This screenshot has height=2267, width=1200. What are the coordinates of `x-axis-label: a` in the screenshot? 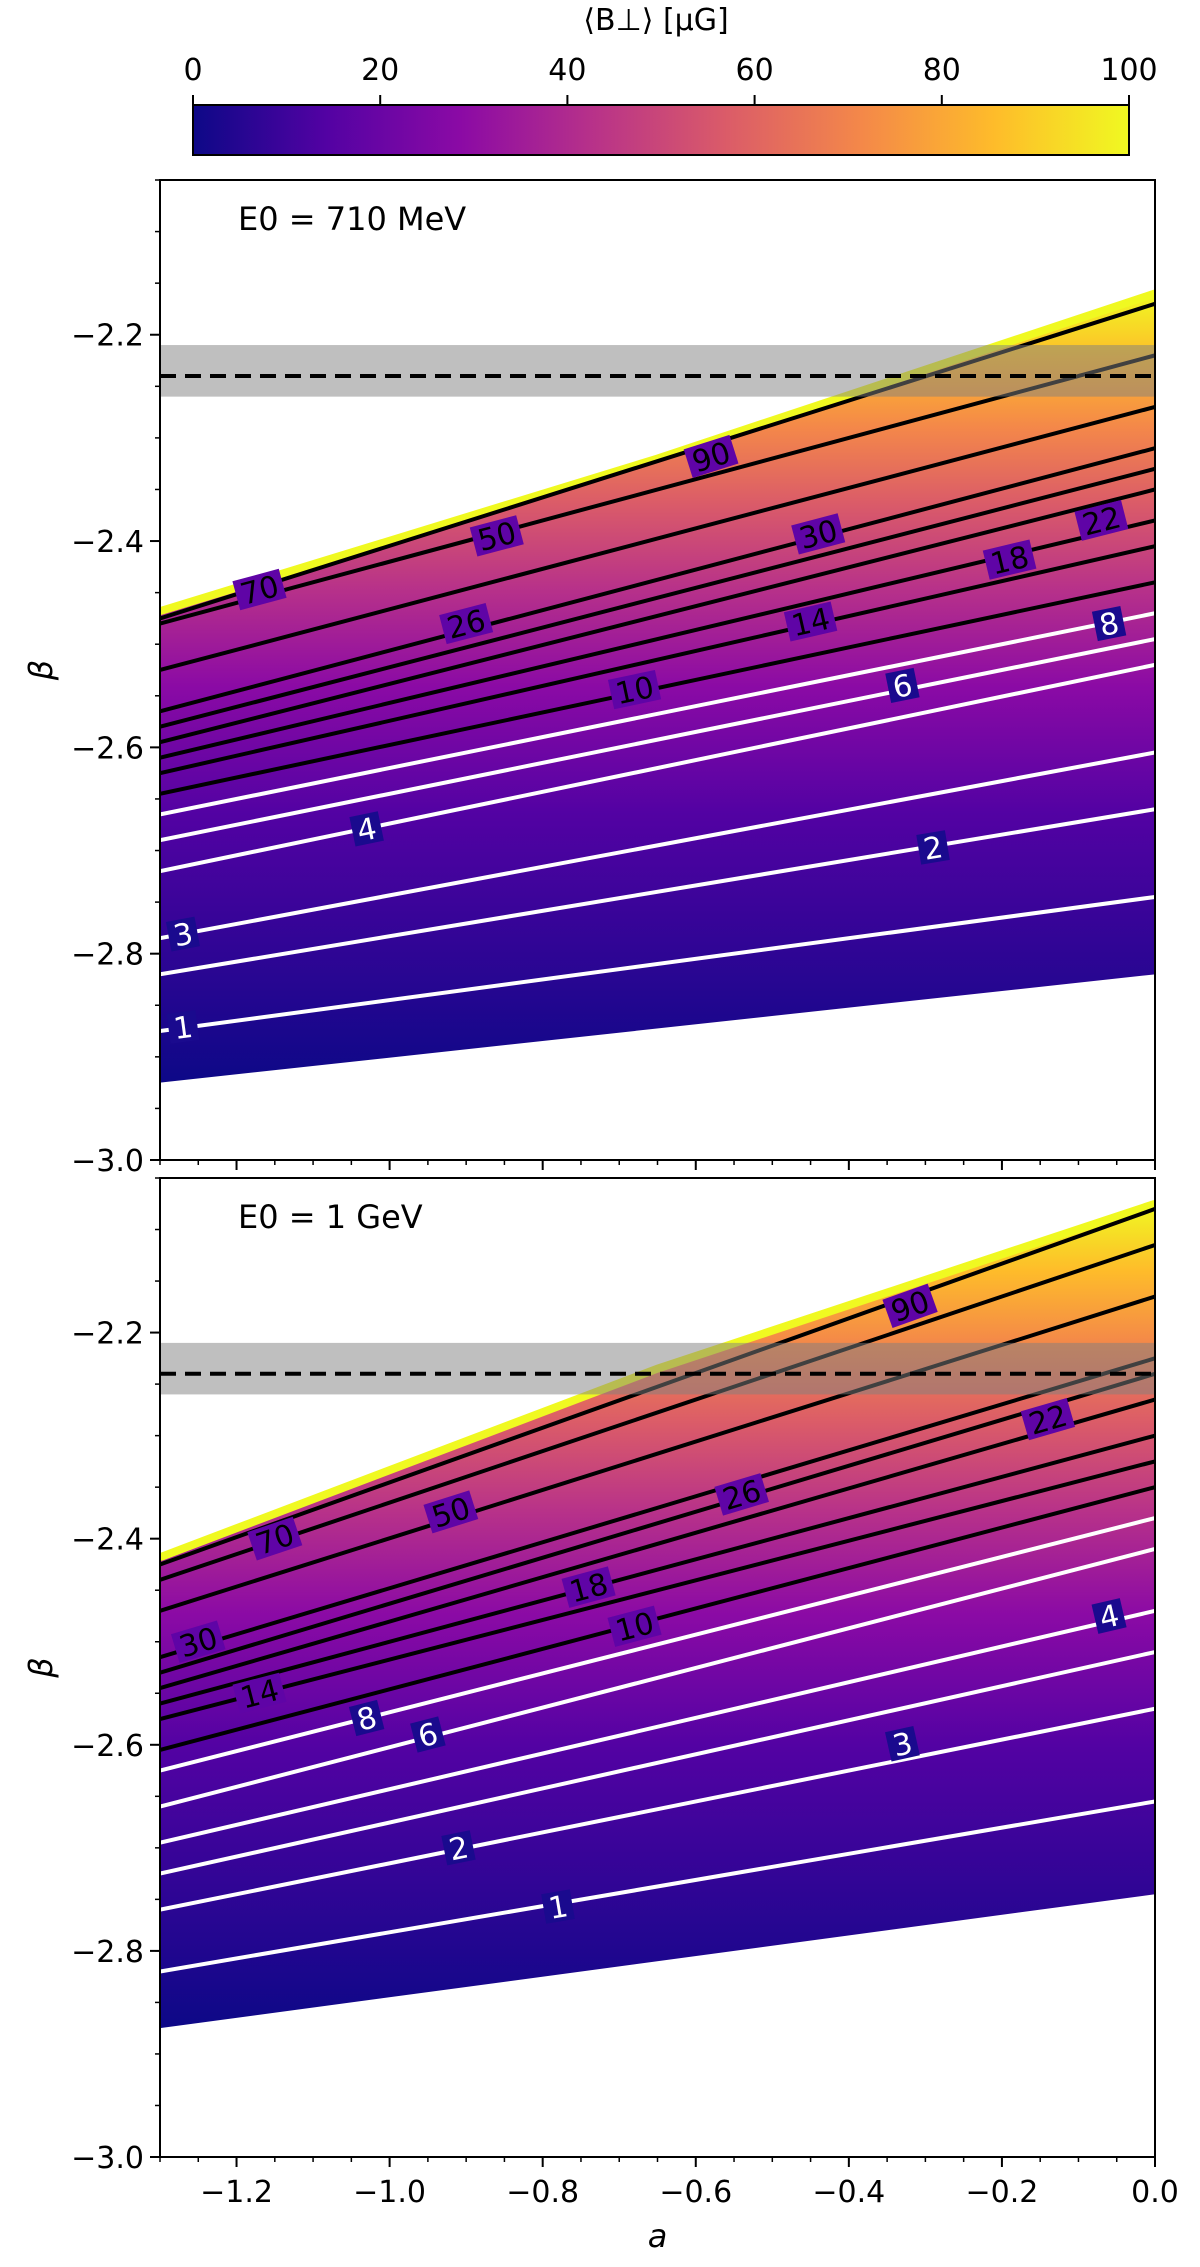 It's located at (658, 2236).